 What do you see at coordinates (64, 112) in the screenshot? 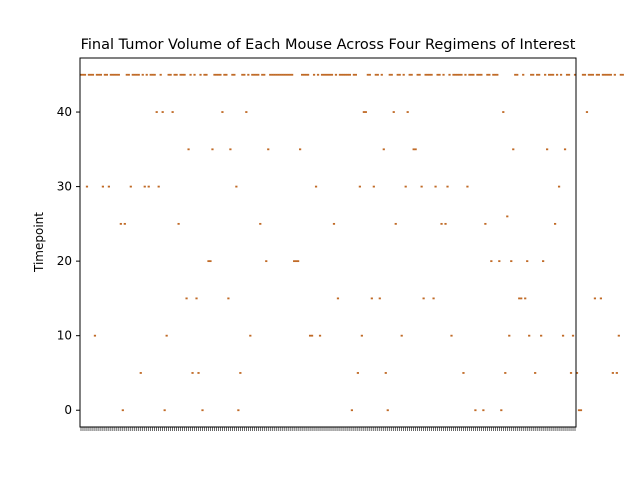
I see `y-tick-label: 40` at bounding box center [64, 112].